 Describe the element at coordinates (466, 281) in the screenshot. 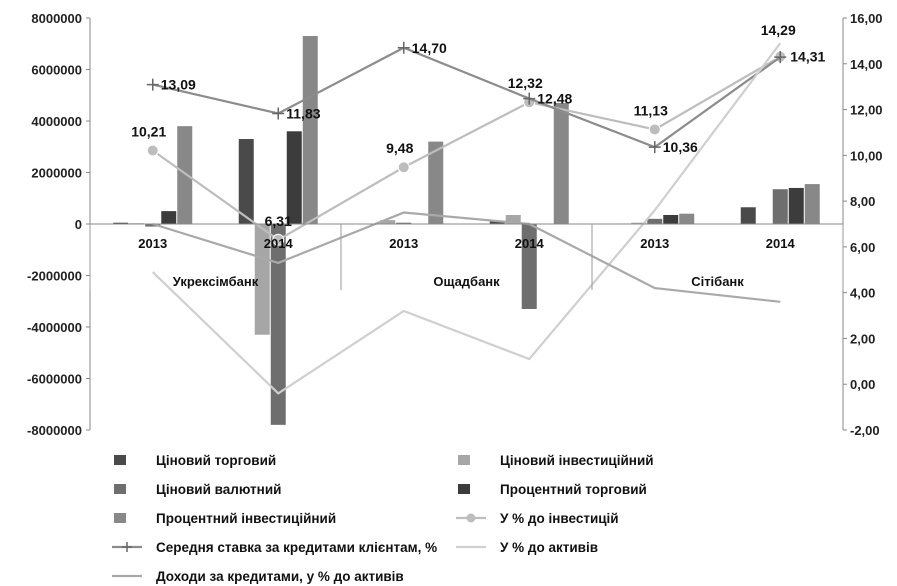

I see `group-label: Ощадбанк` at that location.